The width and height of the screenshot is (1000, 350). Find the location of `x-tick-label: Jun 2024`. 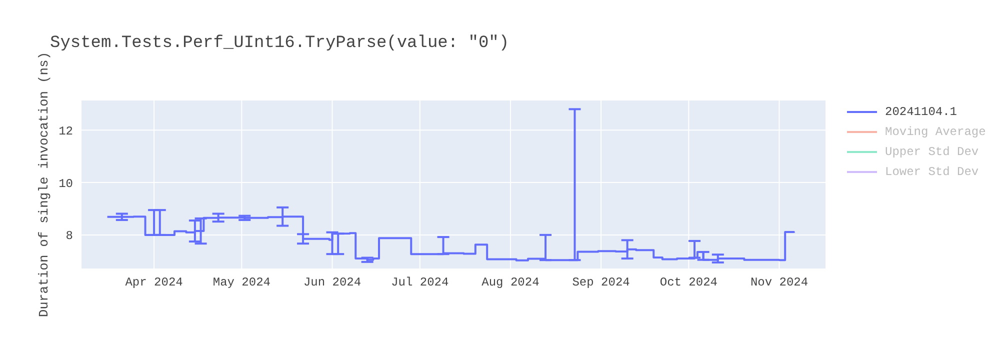

x-tick-label: Jun 2024 is located at coordinates (332, 283).